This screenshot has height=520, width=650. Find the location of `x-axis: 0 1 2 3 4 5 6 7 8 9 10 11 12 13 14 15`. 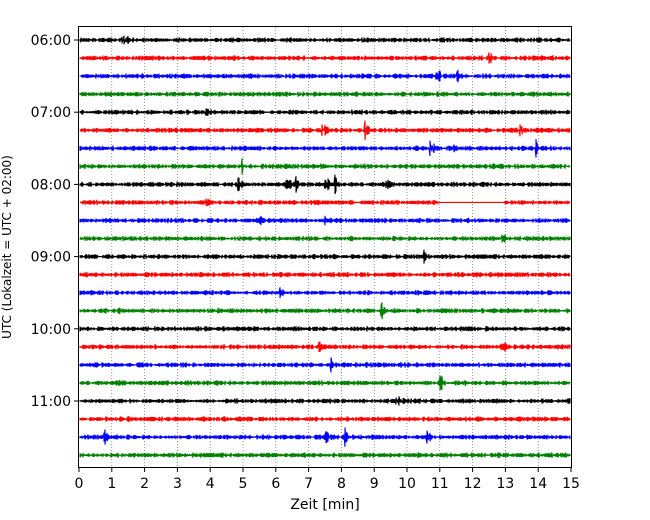

x-axis: 0 1 2 3 4 5 6 7 8 9 10 11 12 13 14 15 is located at coordinates (327, 479).